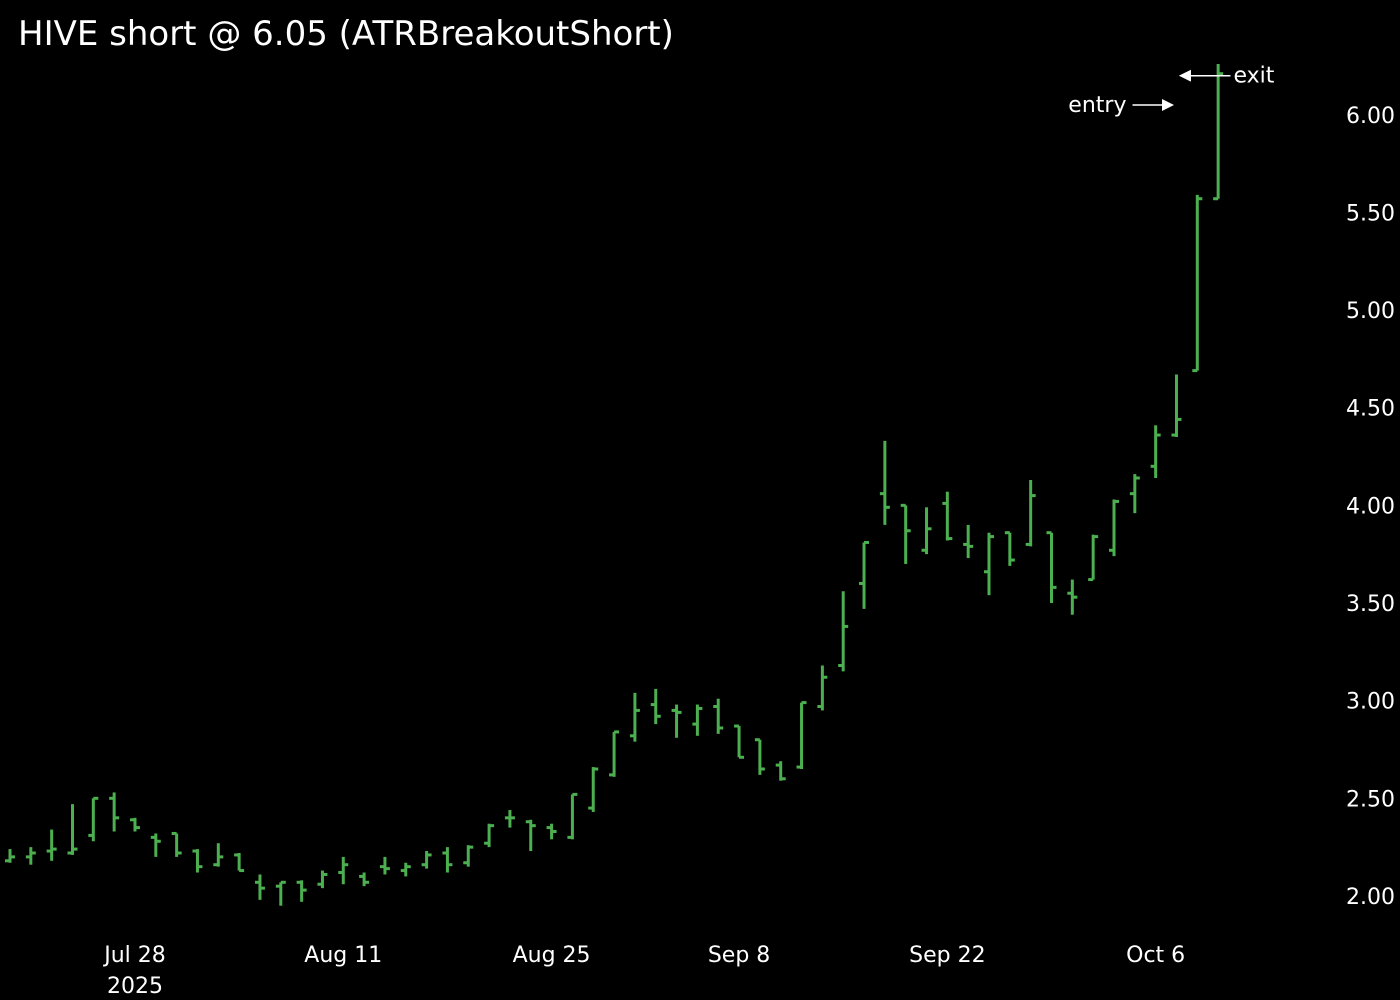  I want to click on x-tick-label: Jul 28, so click(134, 955).